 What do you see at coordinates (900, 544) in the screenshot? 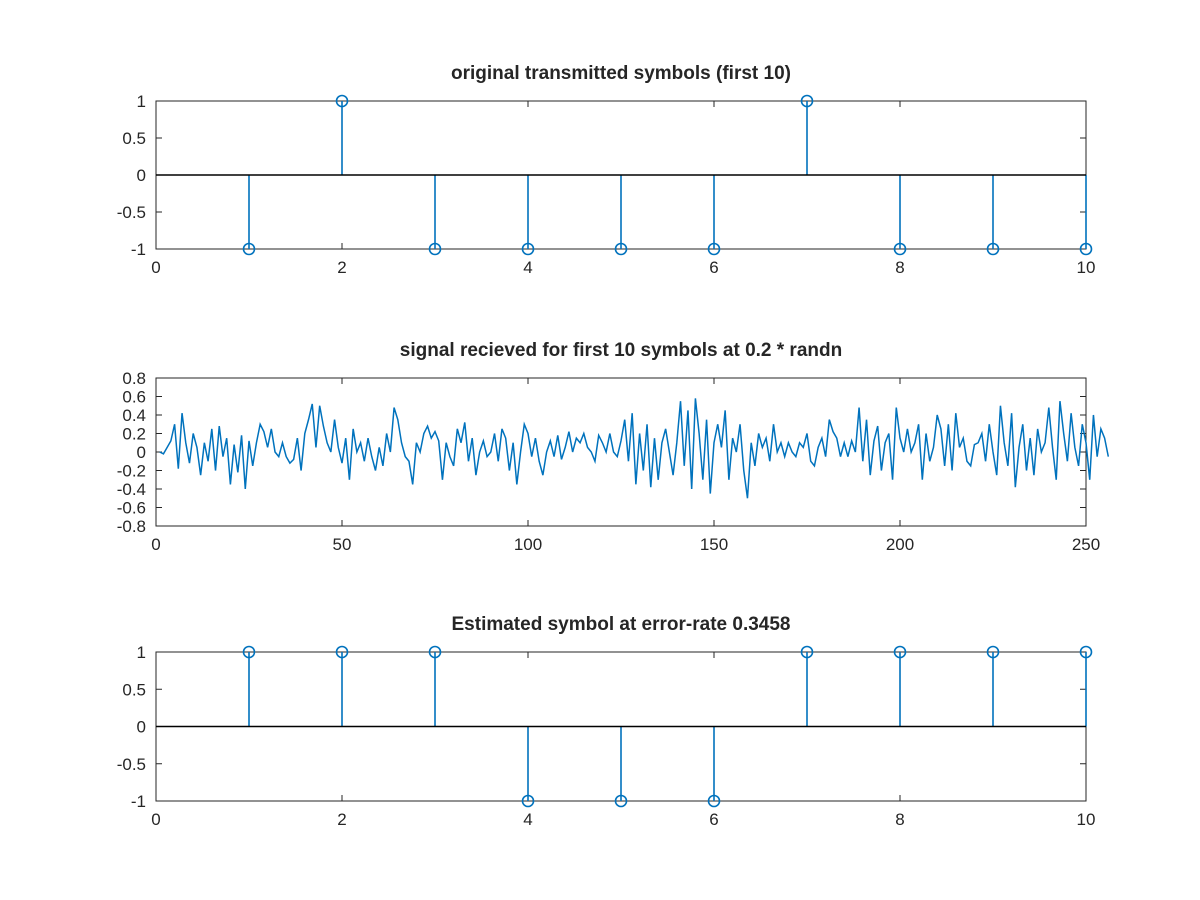
I see `x-tick-label: 200` at bounding box center [900, 544].